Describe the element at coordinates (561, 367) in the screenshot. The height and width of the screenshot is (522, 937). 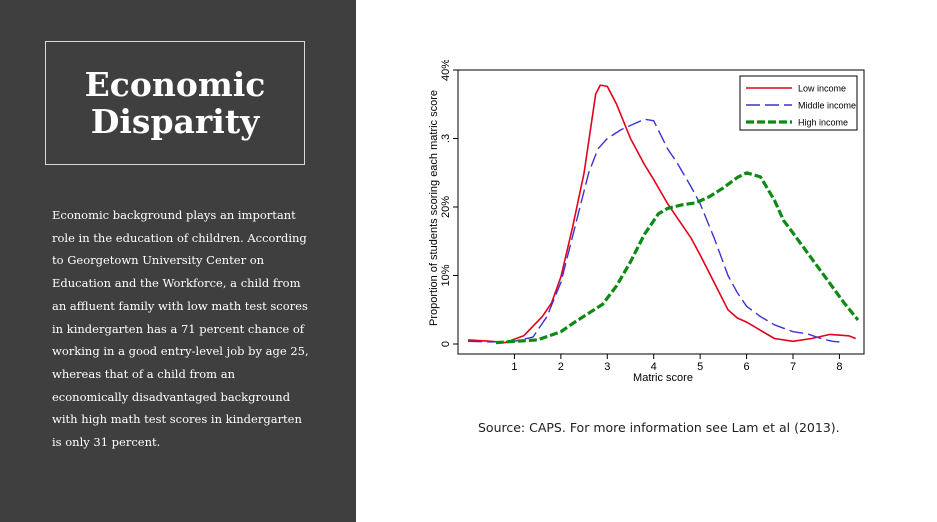
I see `x-tick-label-2: 2` at that location.